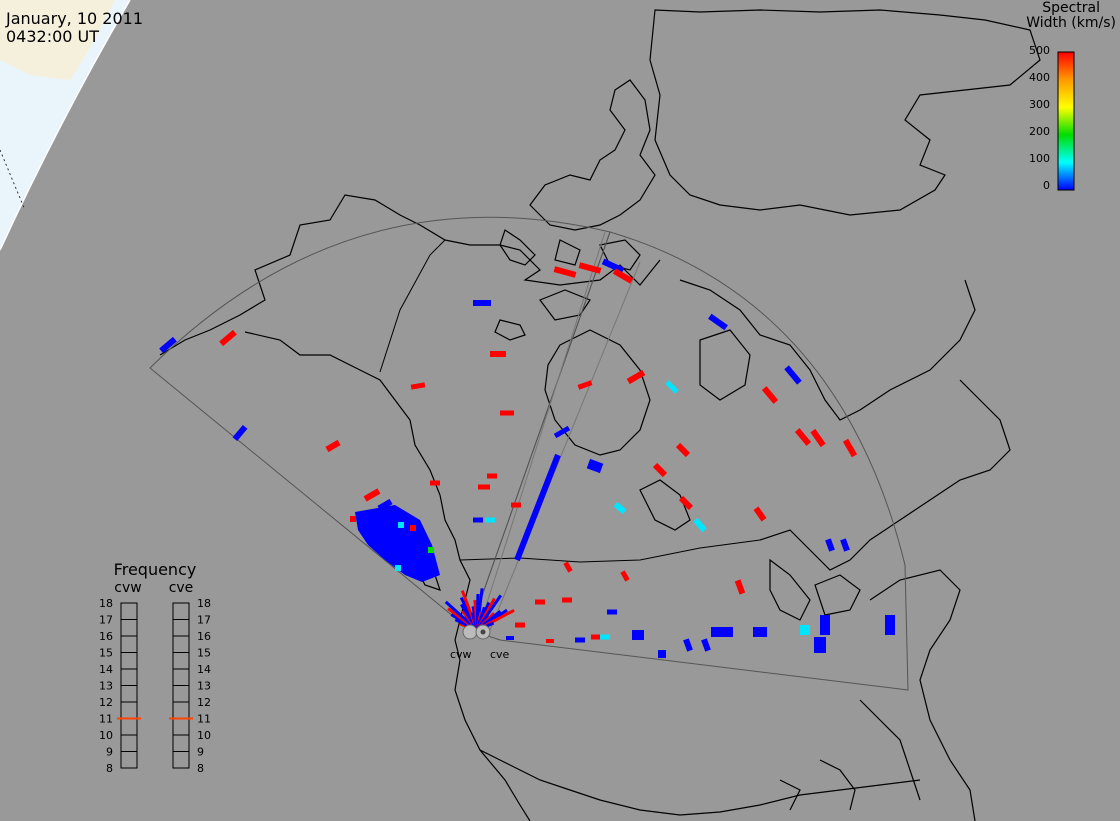 Image resolution: width=1120 pixels, height=821 pixels. What do you see at coordinates (52, 36) in the screenshot?
I see `time-label: 0432:00 UT` at bounding box center [52, 36].